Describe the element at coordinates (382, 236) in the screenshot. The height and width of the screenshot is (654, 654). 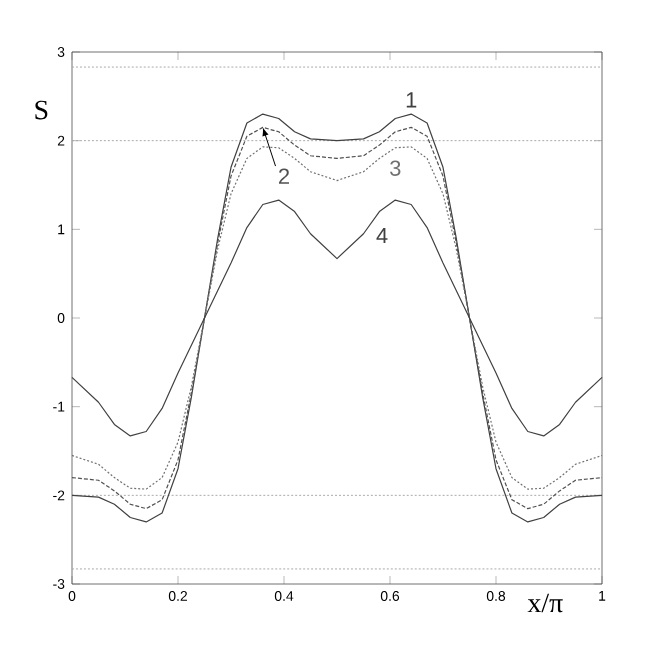
I see `series-label: 4` at that location.